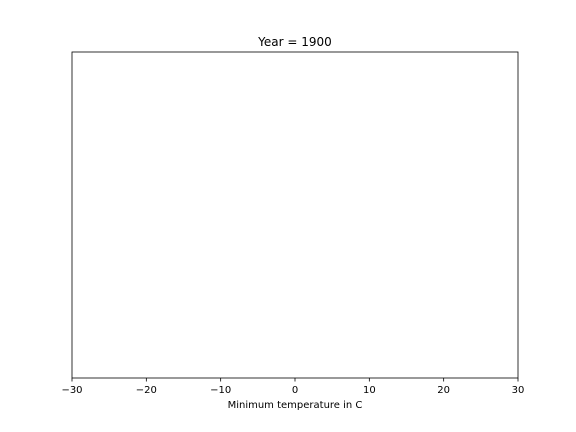 The height and width of the screenshot is (432, 576). I want to click on x-tick-label: −10, so click(220, 390).